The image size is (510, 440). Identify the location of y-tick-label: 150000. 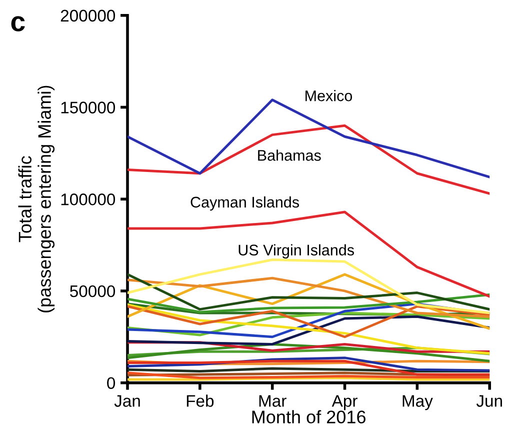
(88, 108).